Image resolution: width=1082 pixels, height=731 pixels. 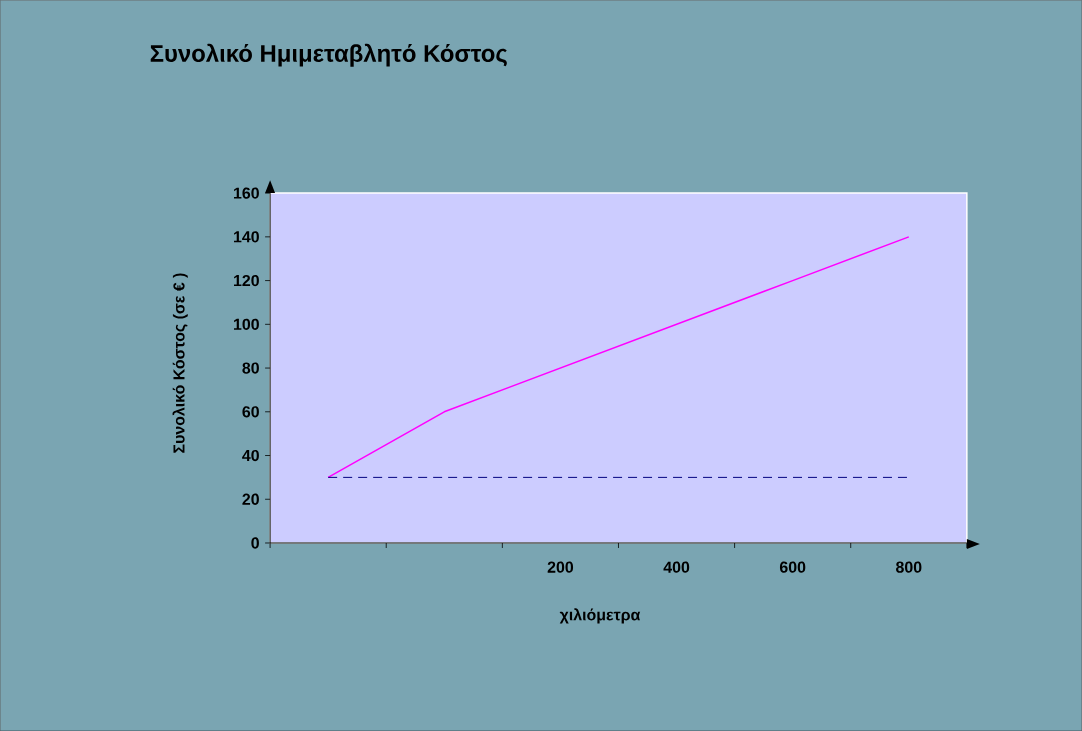 What do you see at coordinates (250, 499) in the screenshot?
I see `y-tick-label: 20` at bounding box center [250, 499].